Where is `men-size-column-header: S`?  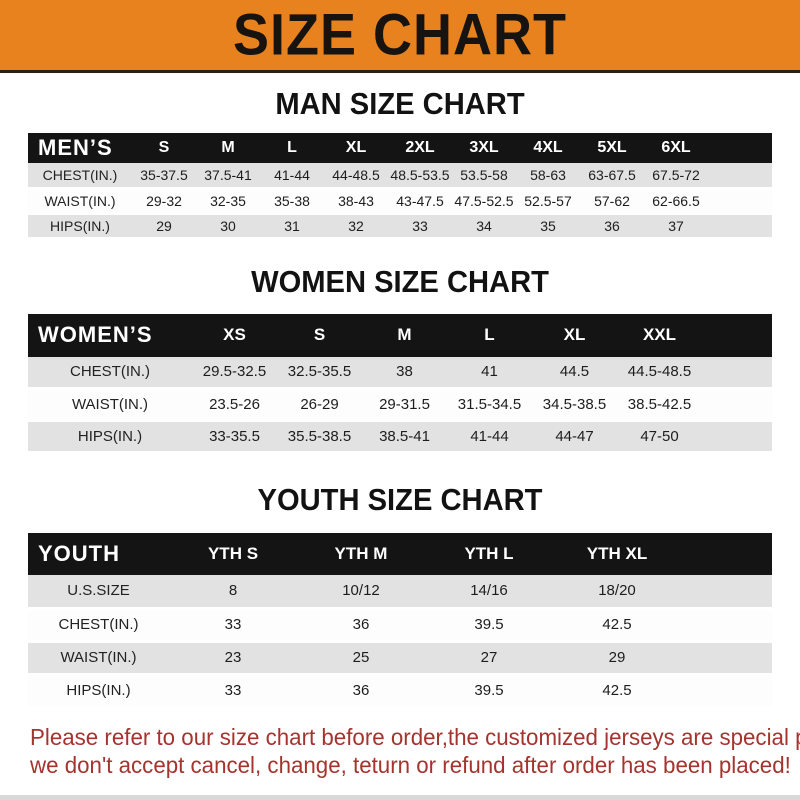 men-size-column-header: S is located at coordinates (164, 148).